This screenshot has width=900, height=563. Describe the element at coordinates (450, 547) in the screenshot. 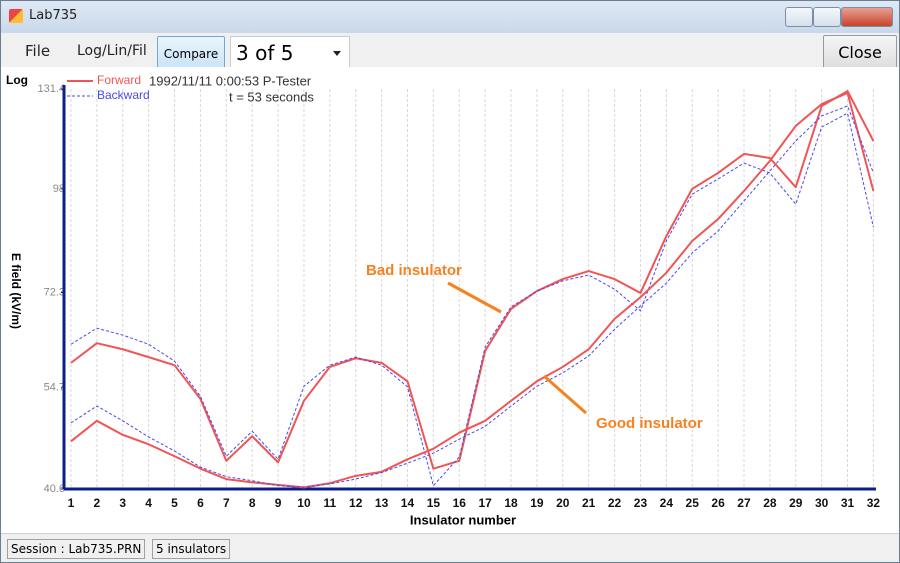

I see `status-bar: Session : Lab735.PRN 5 insulators` at that location.